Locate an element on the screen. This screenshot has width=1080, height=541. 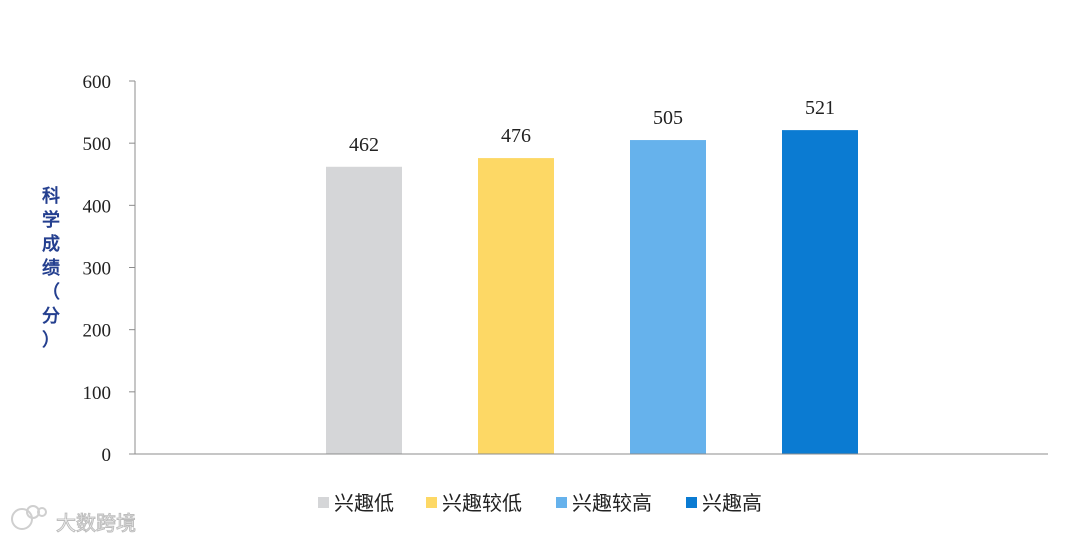
y-axis-label-char: 分 is located at coordinates (51, 316).